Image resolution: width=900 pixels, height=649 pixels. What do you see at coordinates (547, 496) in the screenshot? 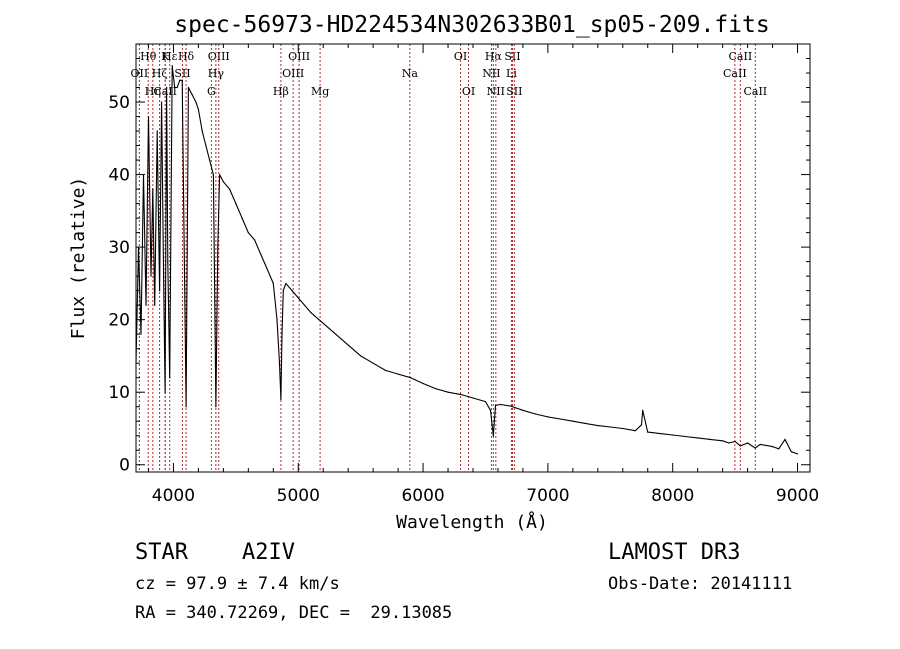
I see `x-tick-label-3: 7000` at bounding box center [547, 496].